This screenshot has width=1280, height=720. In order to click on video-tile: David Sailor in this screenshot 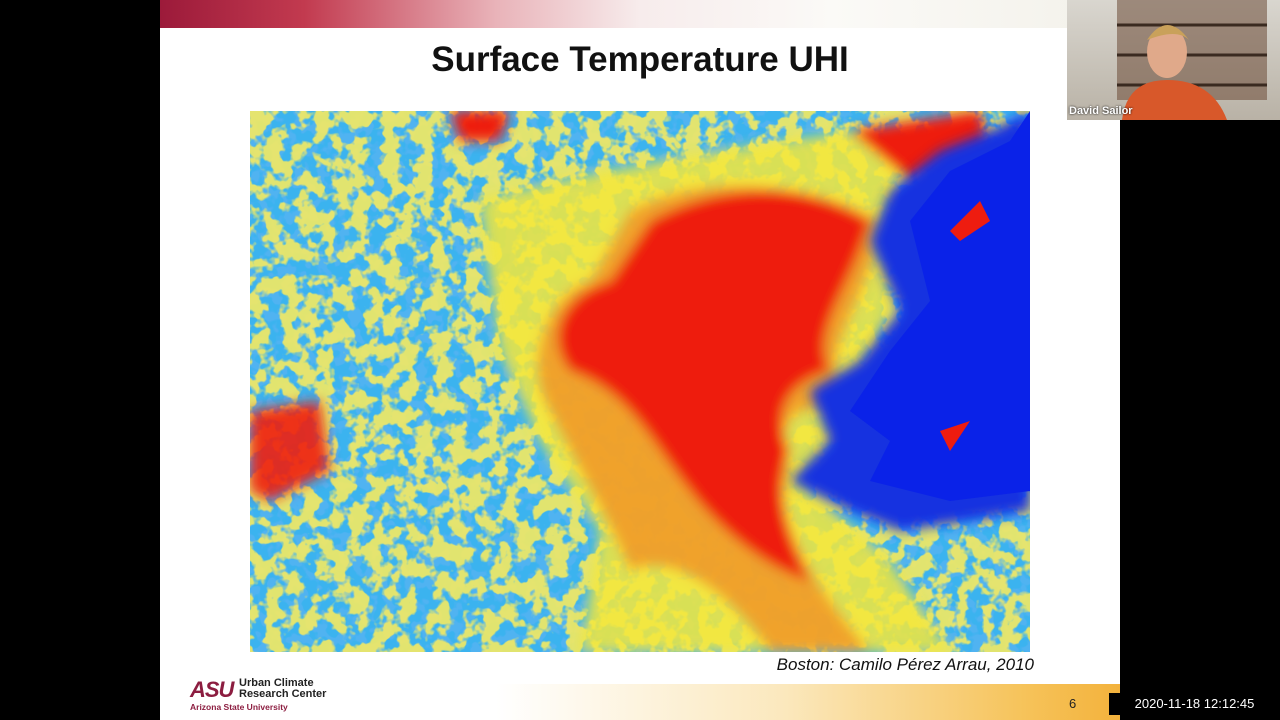, I will do `click(1173, 60)`.